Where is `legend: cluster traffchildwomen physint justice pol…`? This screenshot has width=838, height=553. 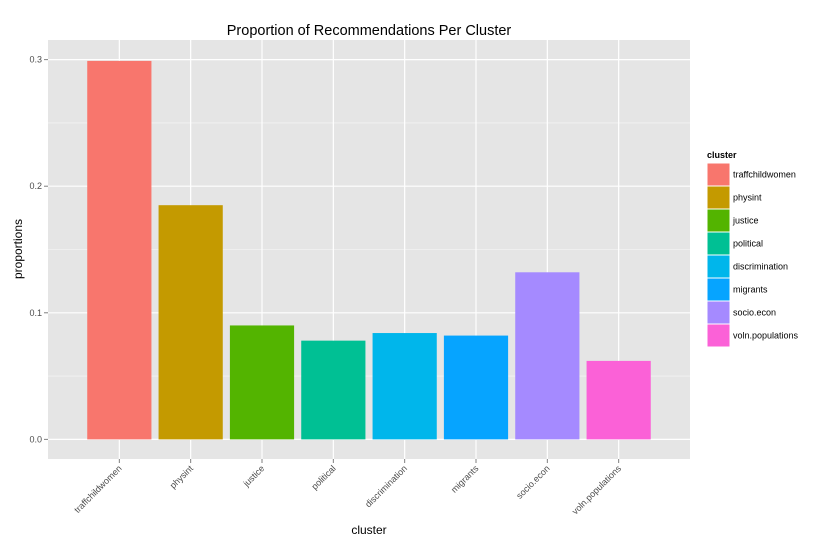 legend: cluster traffchildwomen physint justice pol… is located at coordinates (752, 249).